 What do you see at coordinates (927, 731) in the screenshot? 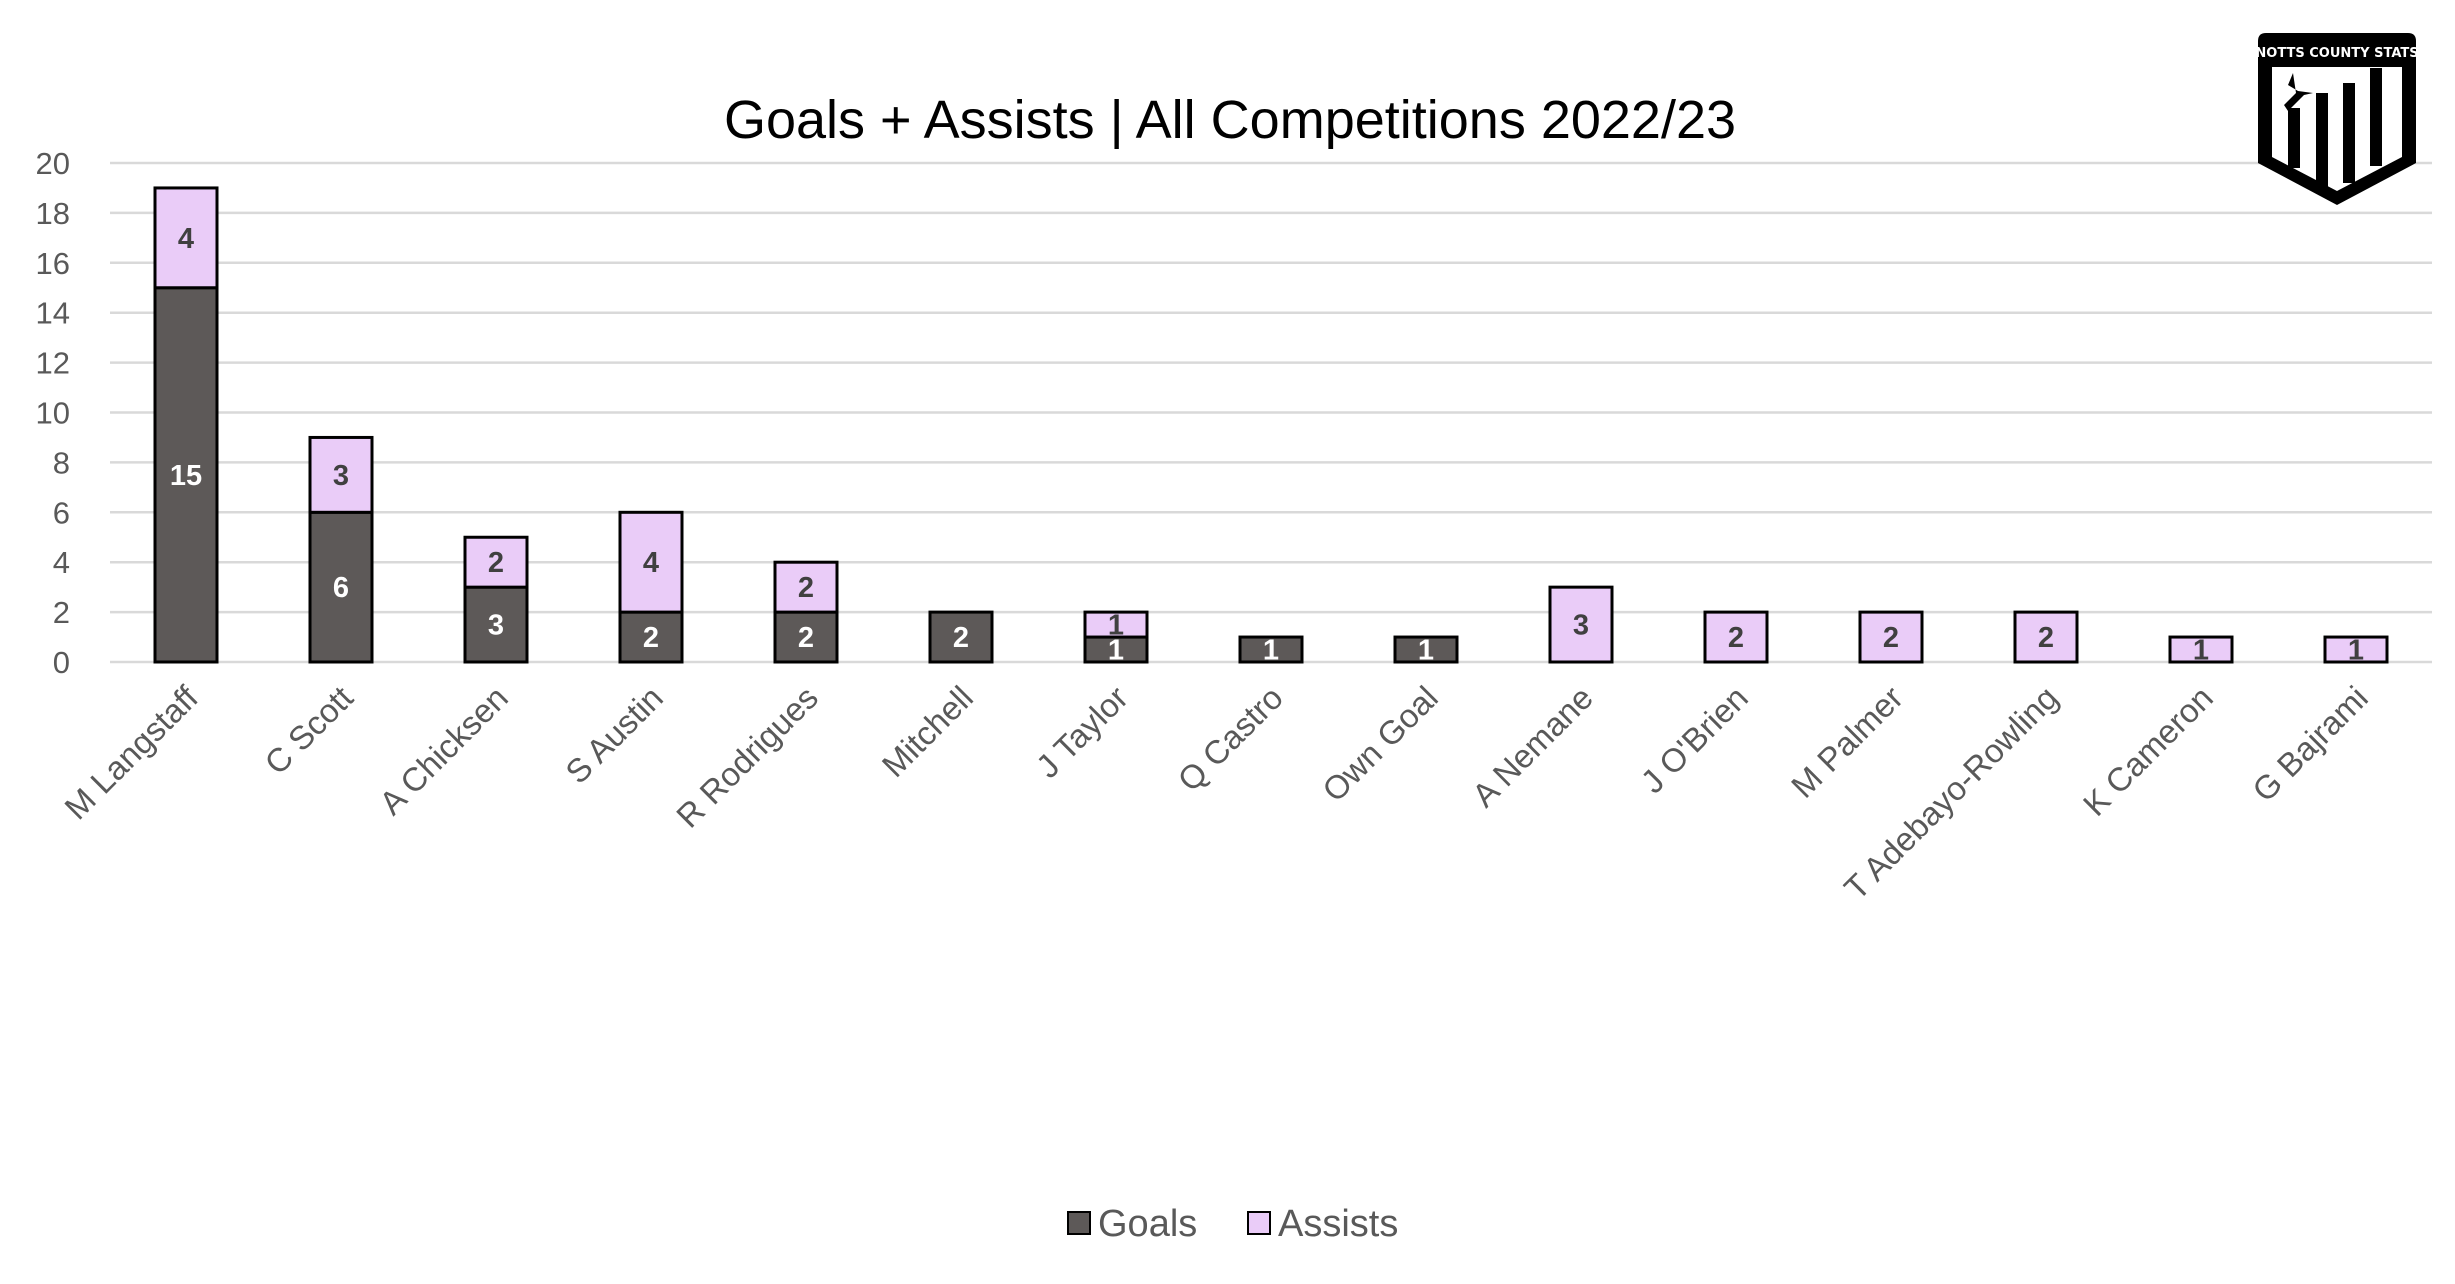
I see `x-tick-label: Mitchell` at bounding box center [927, 731].